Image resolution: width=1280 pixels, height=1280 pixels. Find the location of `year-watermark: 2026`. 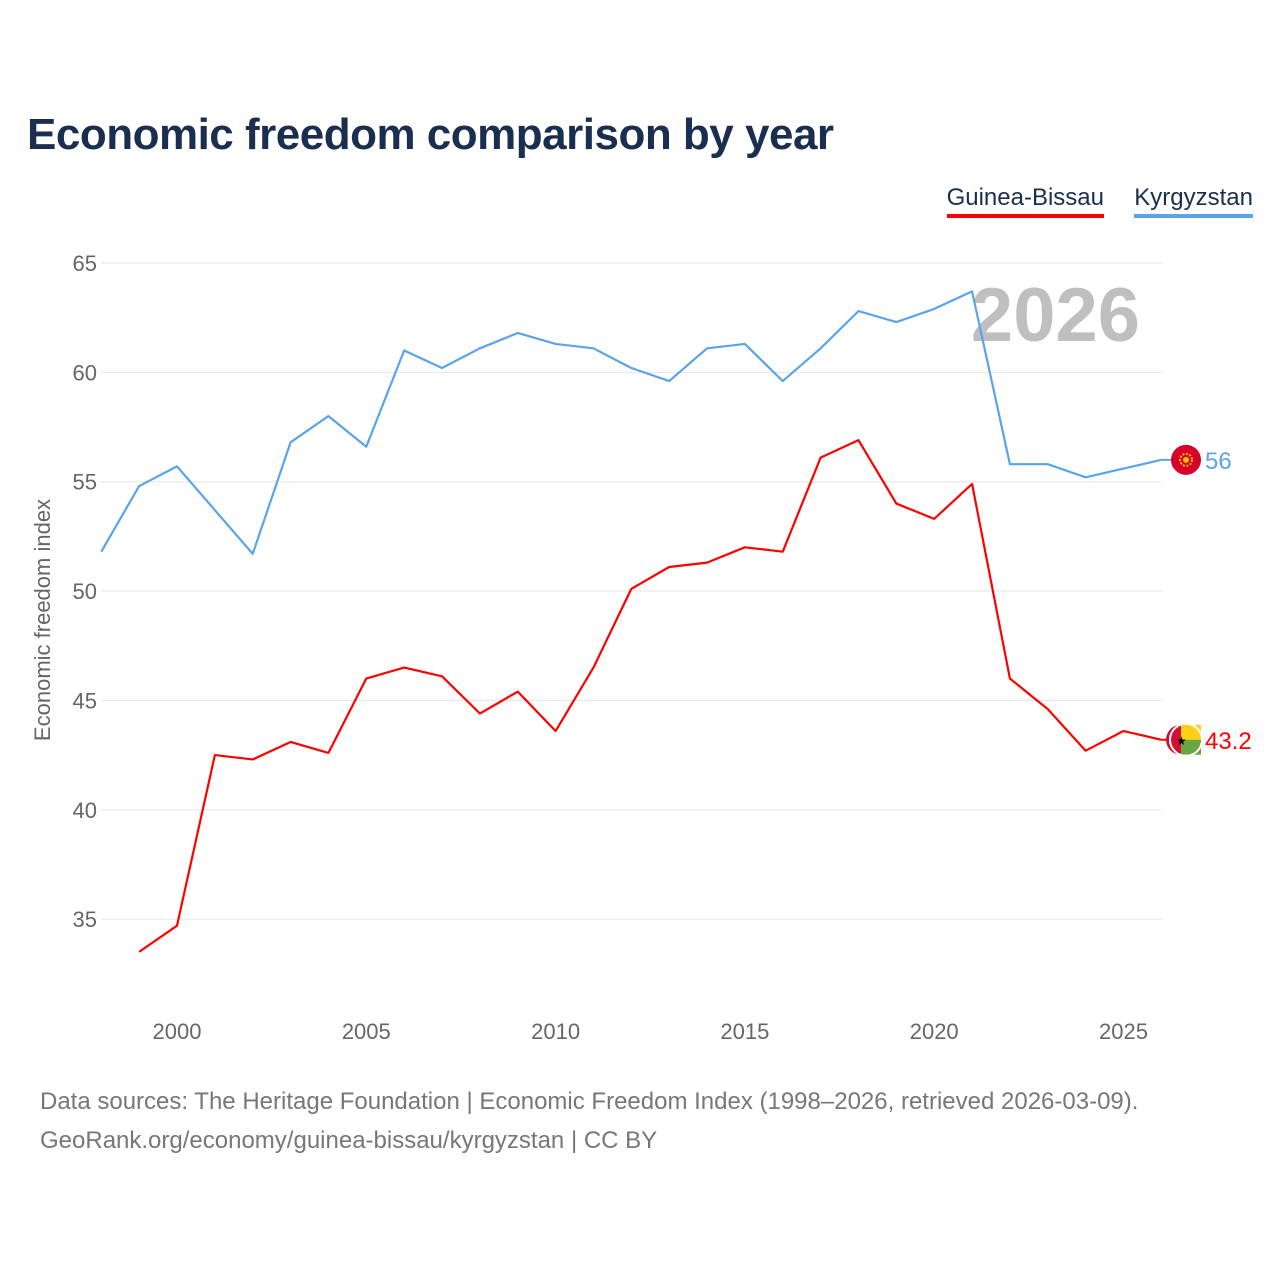

year-watermark: 2026 is located at coordinates (1055, 315).